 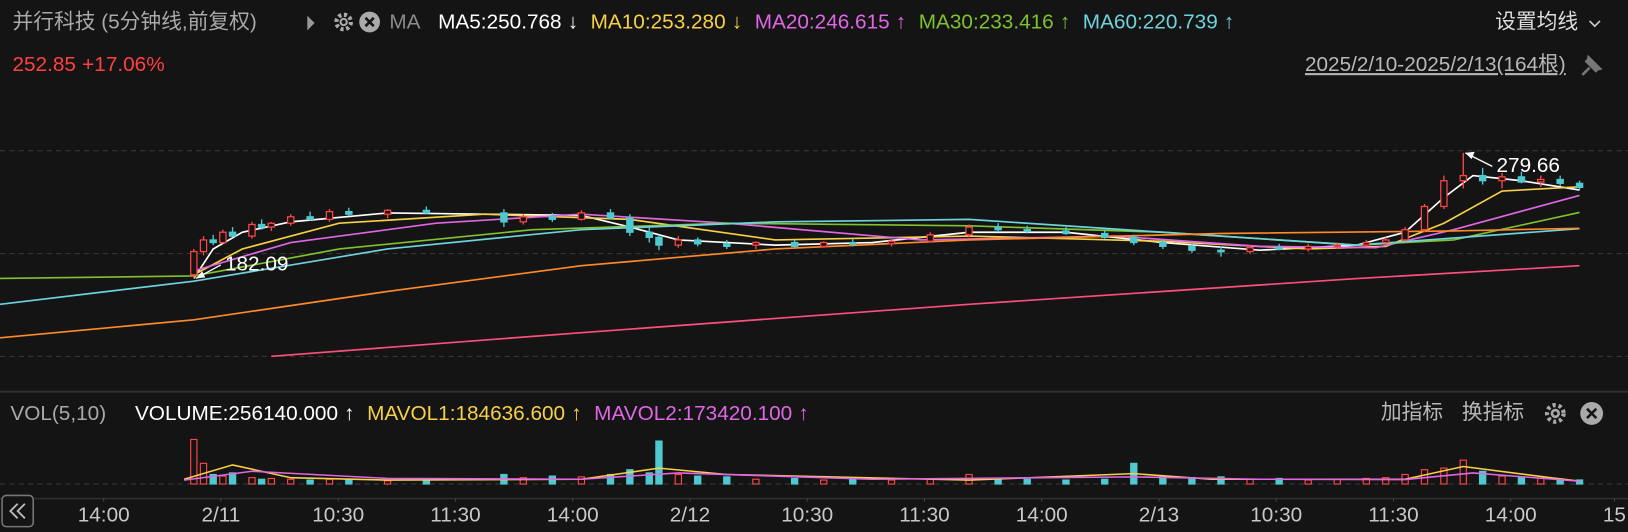 What do you see at coordinates (18, 511) in the screenshot?
I see `collapse-button` at bounding box center [18, 511].